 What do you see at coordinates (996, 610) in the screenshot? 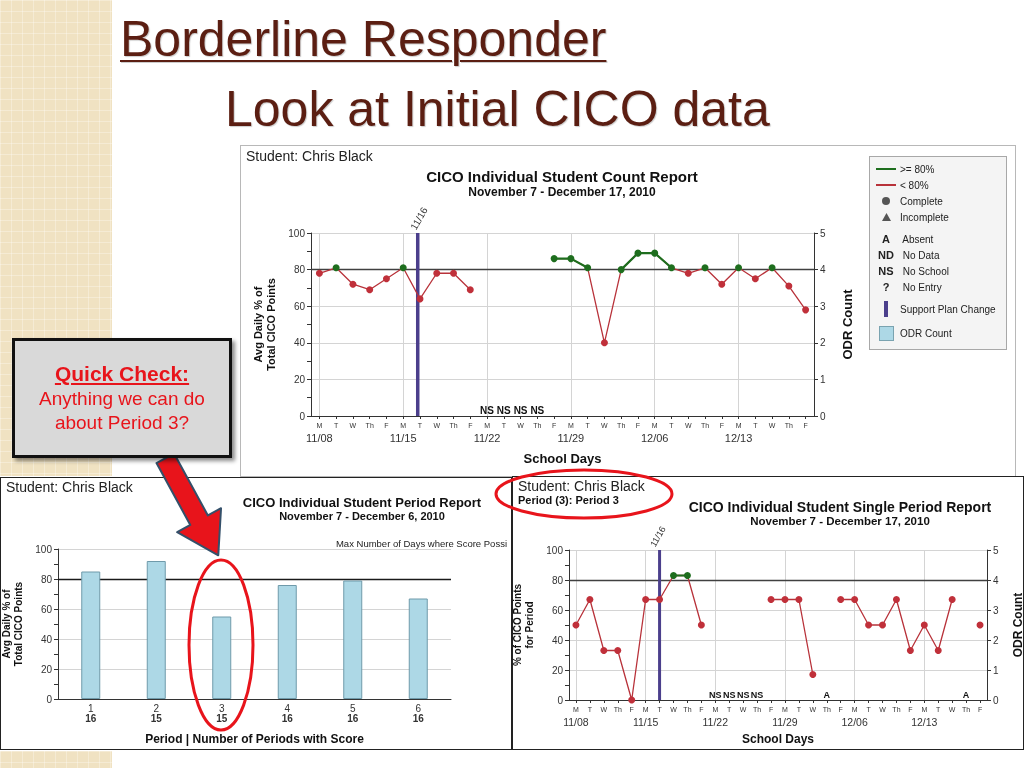
I see `y2-tick-label: 3` at bounding box center [996, 610].